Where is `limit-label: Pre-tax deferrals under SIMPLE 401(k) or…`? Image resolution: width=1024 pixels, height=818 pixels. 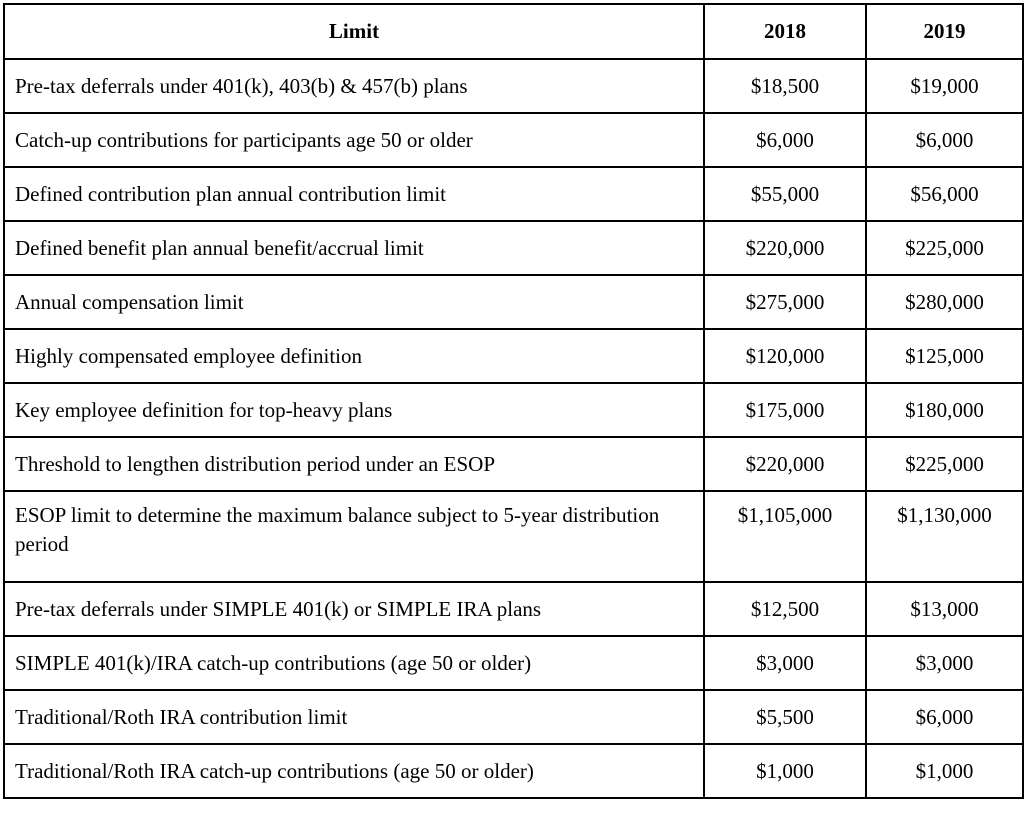
limit-label: Pre-tax deferrals under SIMPLE 401(k) or… is located at coordinates (354, 609).